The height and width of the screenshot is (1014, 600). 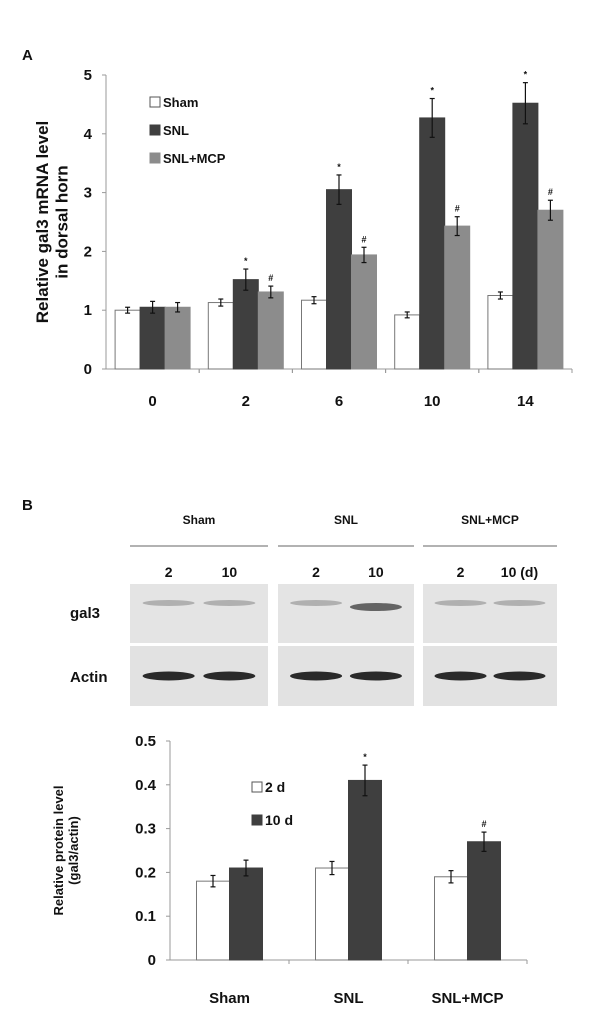 What do you see at coordinates (62, 221) in the screenshot?
I see `y-axis-label-line: in dorsal horn` at bounding box center [62, 221].